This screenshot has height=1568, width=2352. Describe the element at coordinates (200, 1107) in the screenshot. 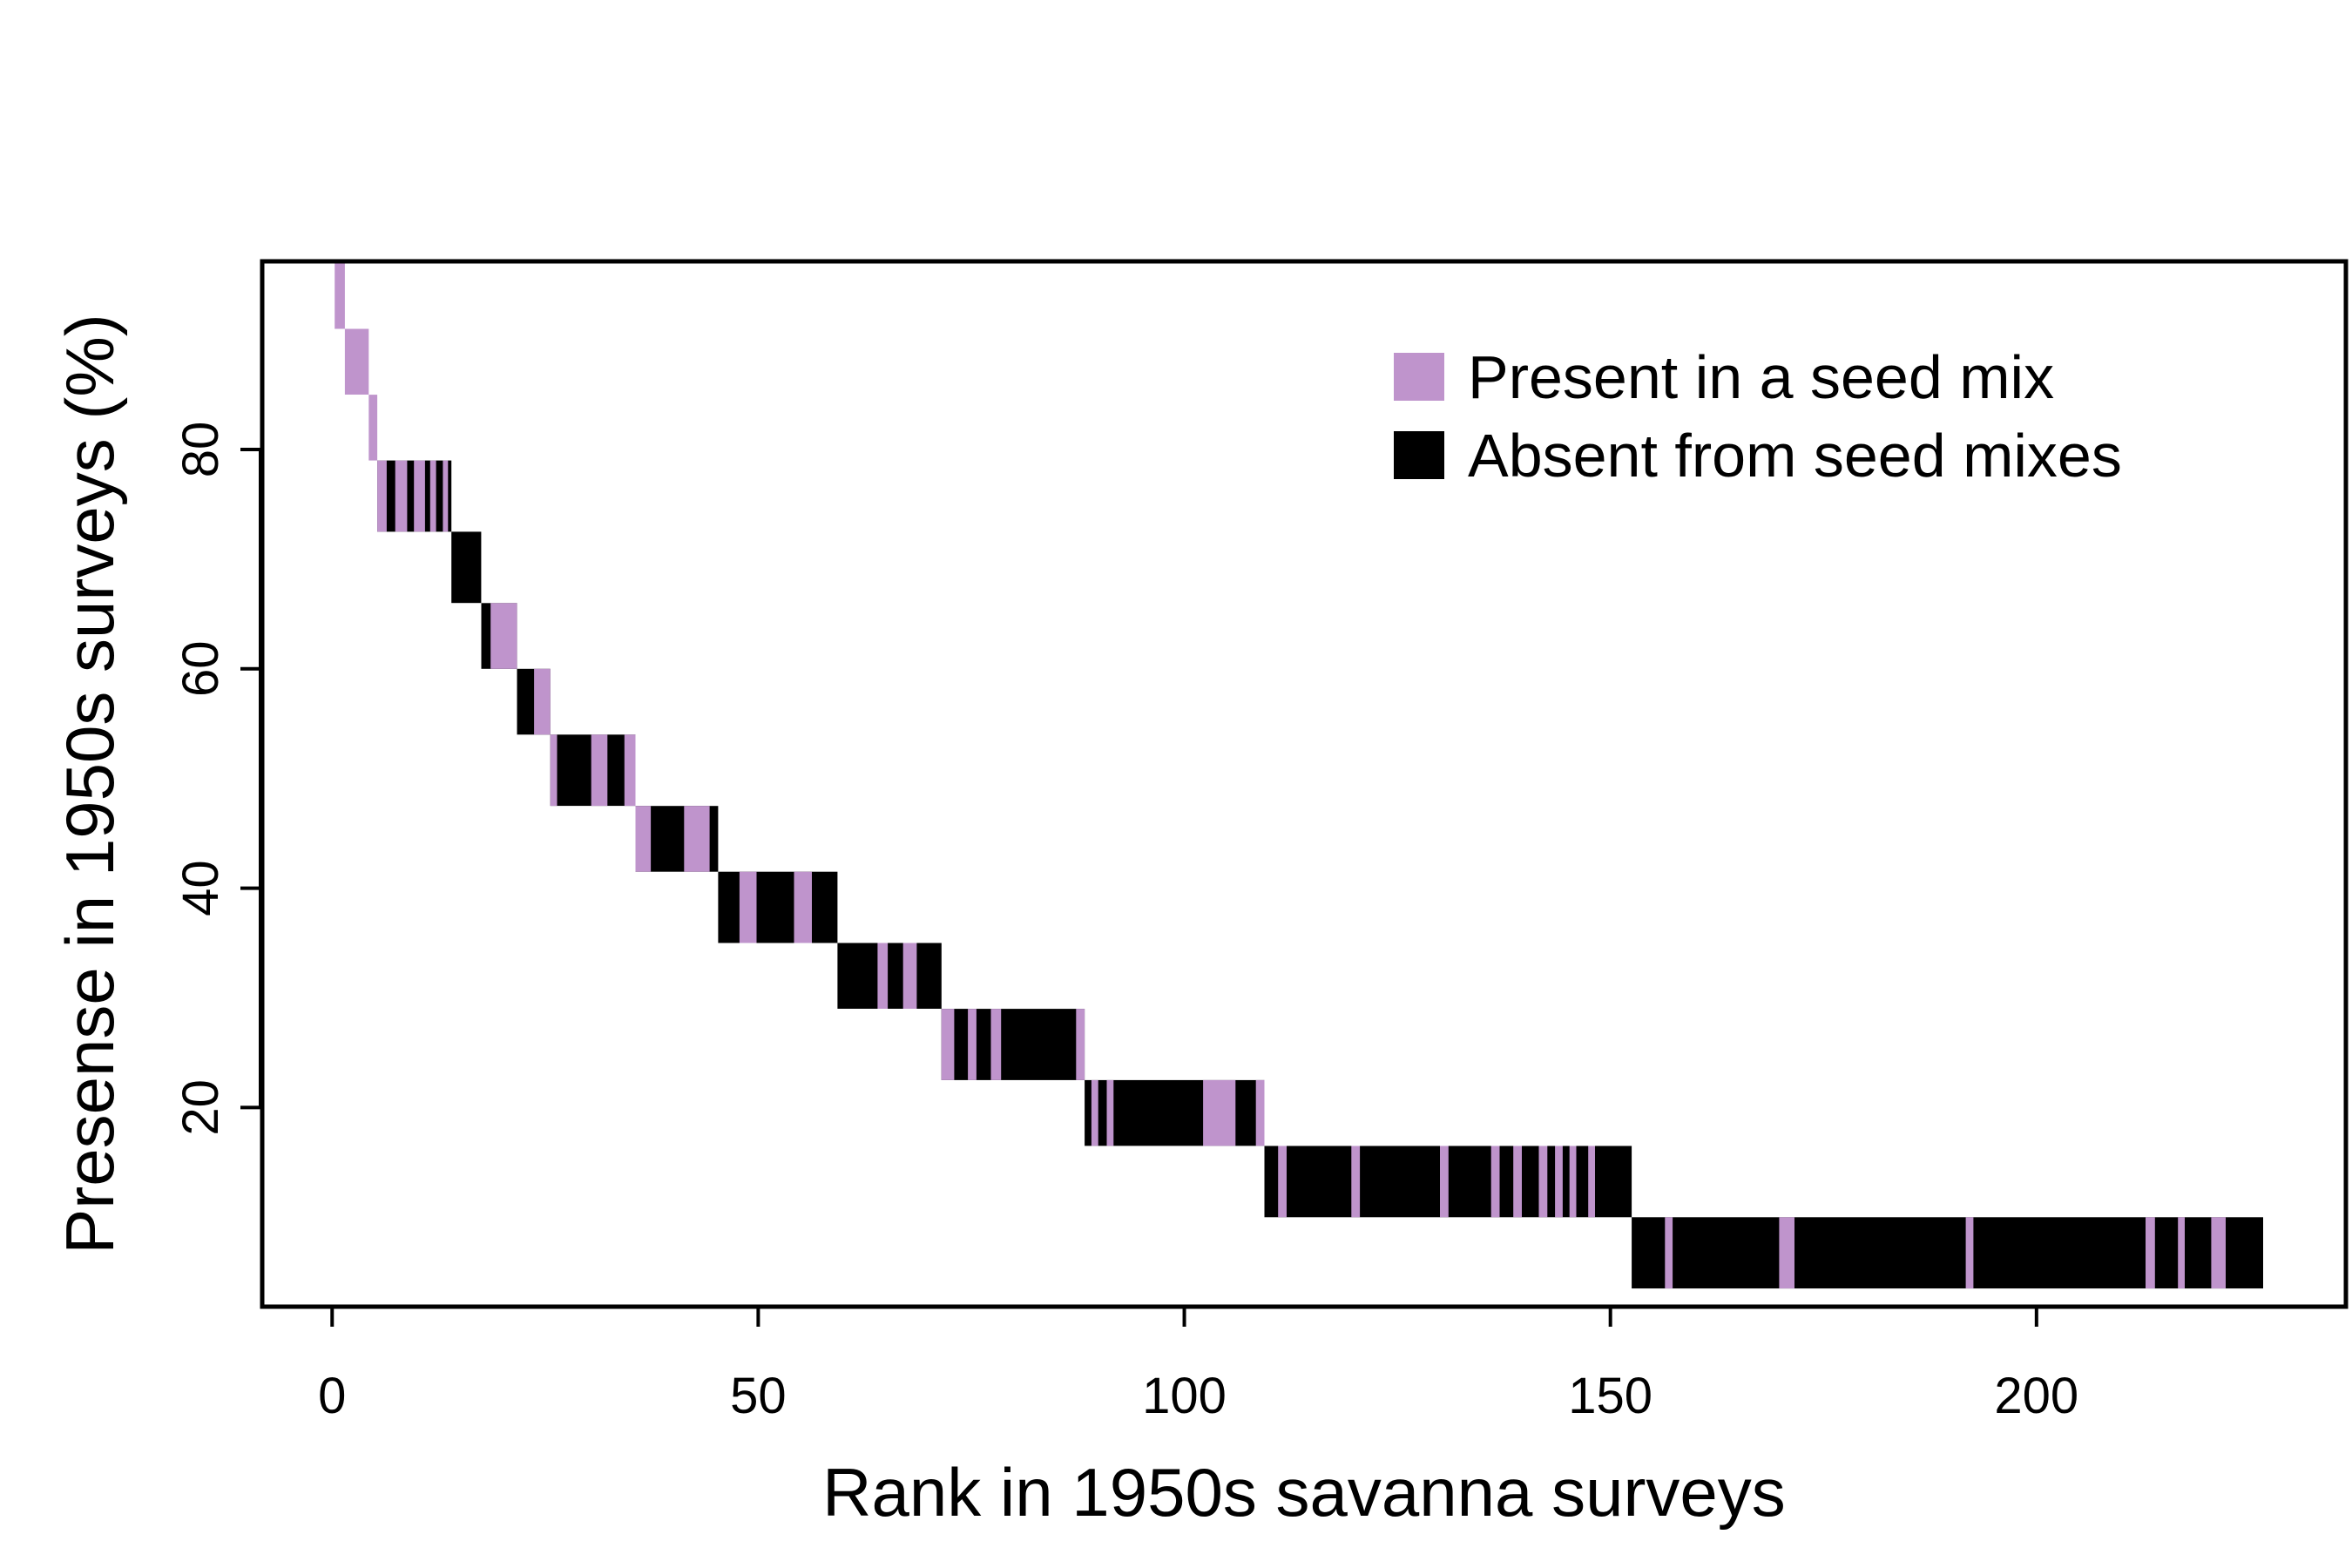

I see `y-tick-label: 20` at that location.